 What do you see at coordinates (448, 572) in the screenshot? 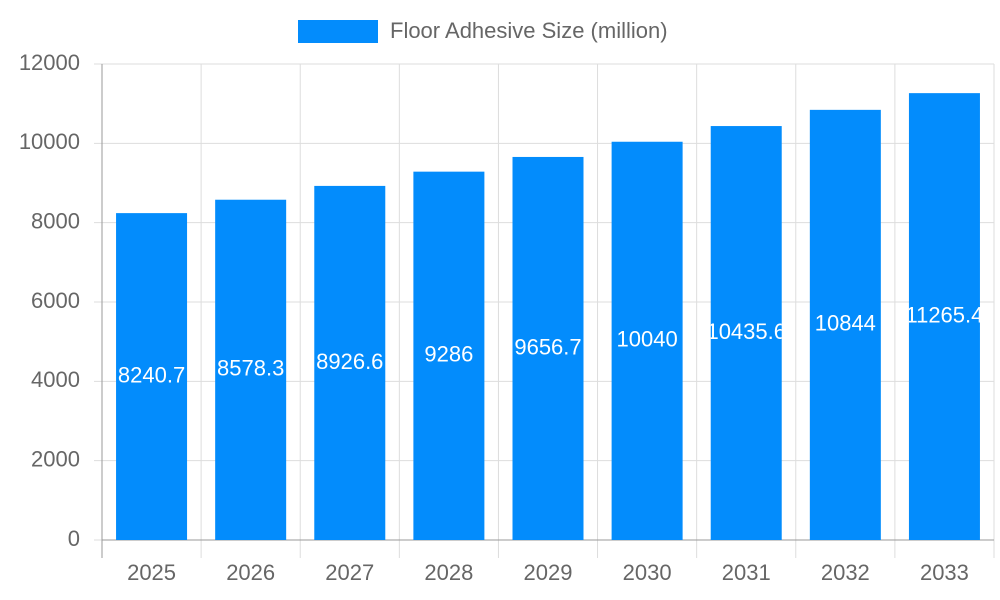
I see `x-tick-label: 2028` at bounding box center [448, 572].